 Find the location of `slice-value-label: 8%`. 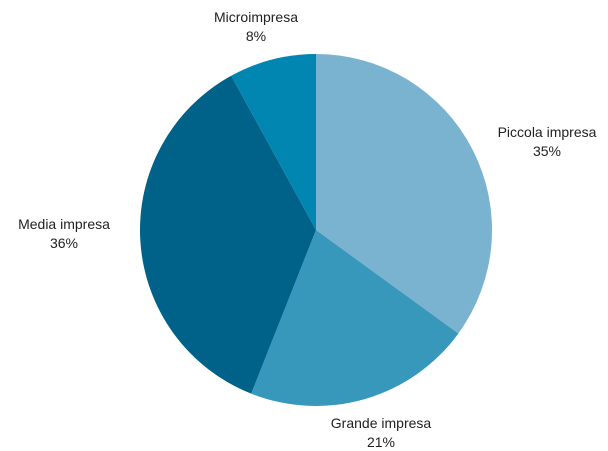

slice-value-label: 8% is located at coordinates (256, 36).